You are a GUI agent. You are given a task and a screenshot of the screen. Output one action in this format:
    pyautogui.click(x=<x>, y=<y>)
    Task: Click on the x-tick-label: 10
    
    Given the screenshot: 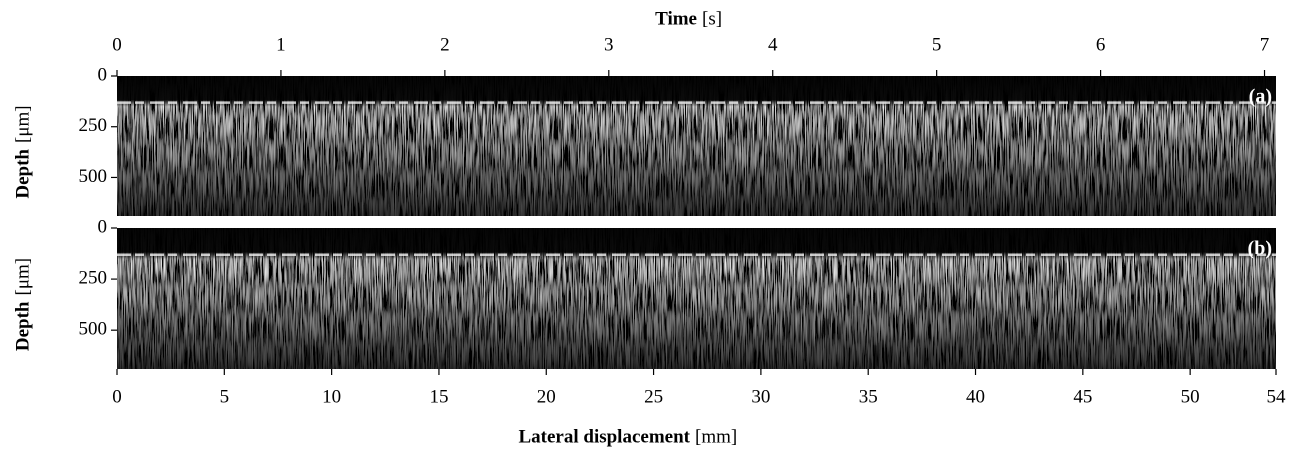 What is the action you would take?
    pyautogui.click(x=331, y=396)
    